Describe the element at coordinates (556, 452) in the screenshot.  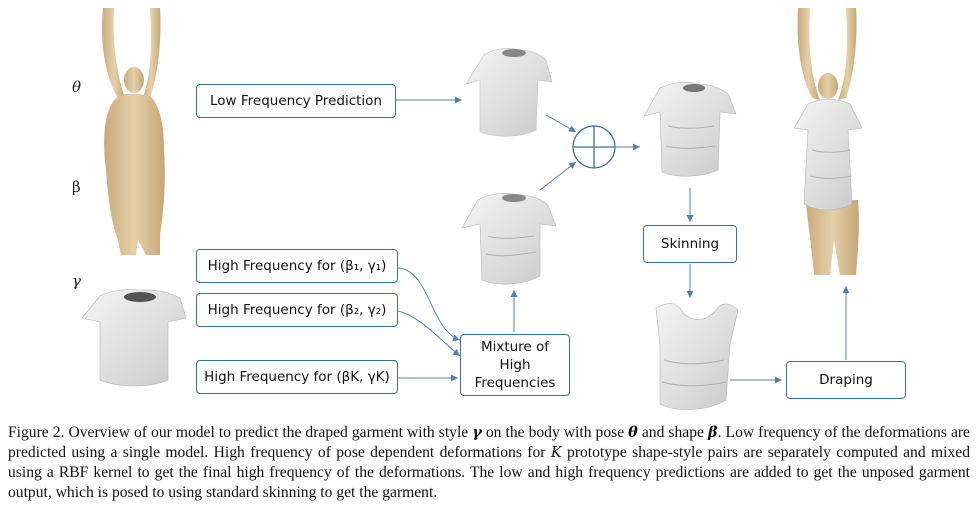
I see `caption-k: K` at that location.